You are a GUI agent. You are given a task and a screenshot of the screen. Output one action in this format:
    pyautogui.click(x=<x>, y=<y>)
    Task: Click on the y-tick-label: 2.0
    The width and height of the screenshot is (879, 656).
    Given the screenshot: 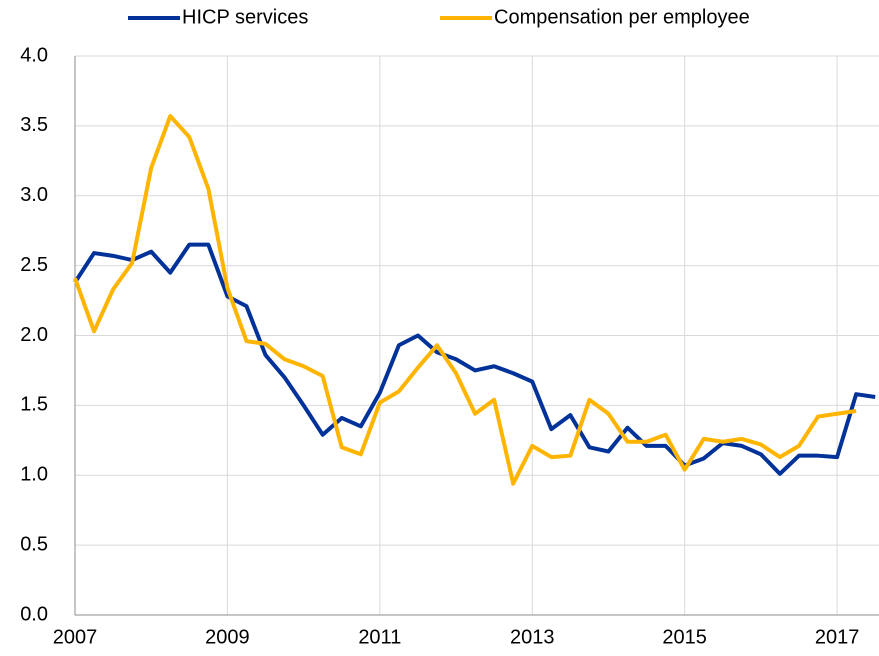 What is the action you would take?
    pyautogui.click(x=34, y=335)
    